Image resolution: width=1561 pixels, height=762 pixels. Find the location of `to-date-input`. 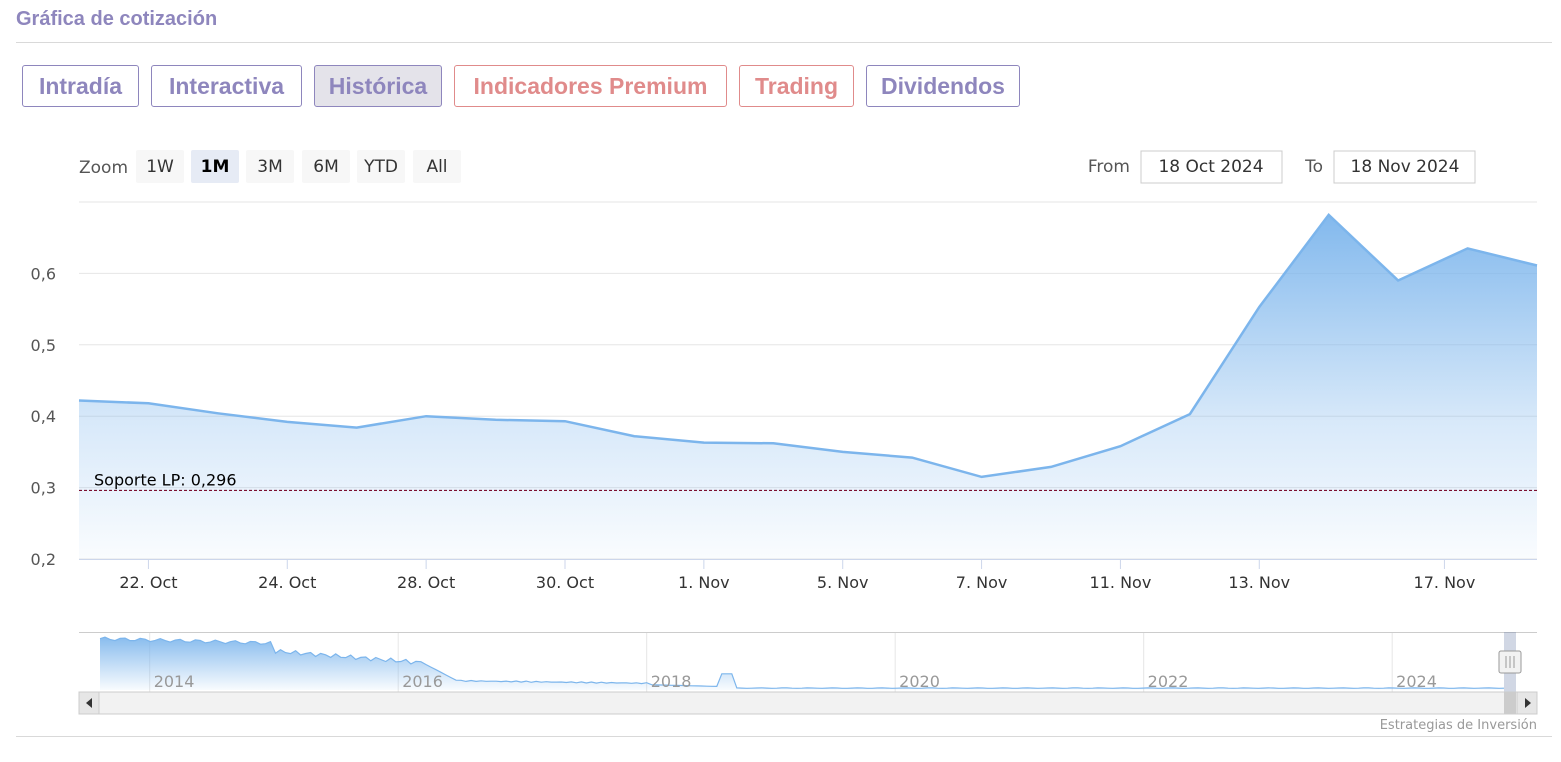

to-date-input is located at coordinates (1404, 167).